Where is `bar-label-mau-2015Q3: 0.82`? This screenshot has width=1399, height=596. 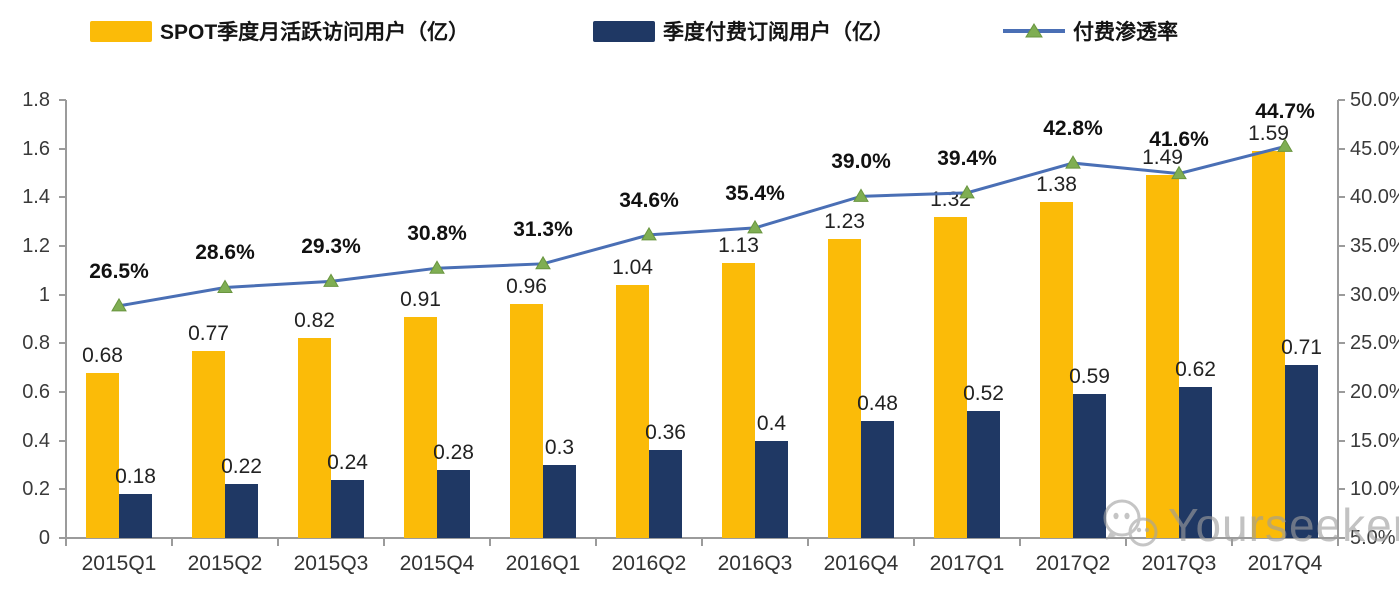 bar-label-mau-2015Q3: 0.82 is located at coordinates (314, 321).